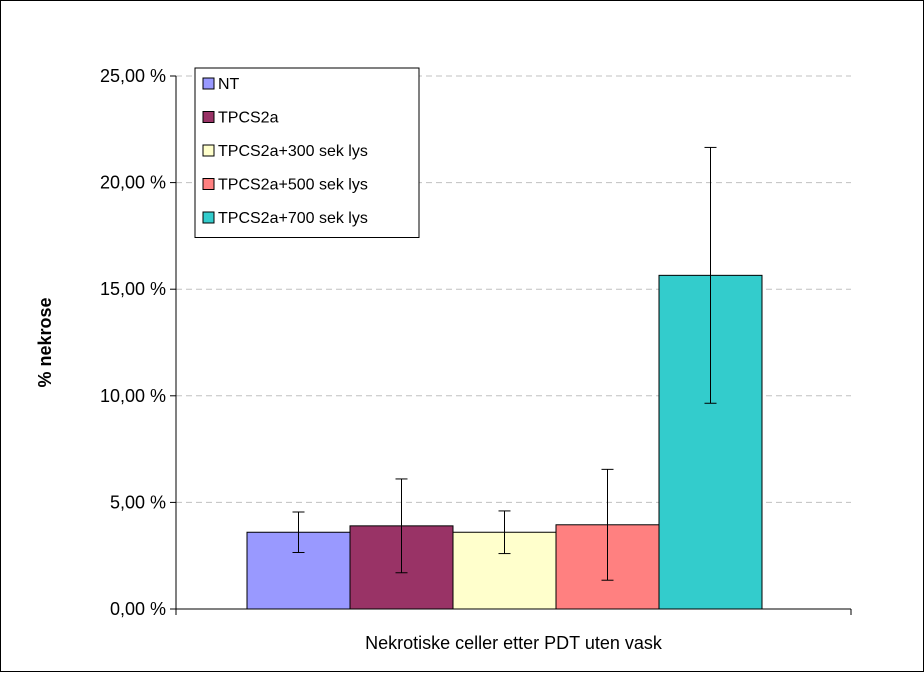 The image size is (924, 676). Describe the element at coordinates (133, 76) in the screenshot. I see `y-tick-label: 25,00 %` at that location.